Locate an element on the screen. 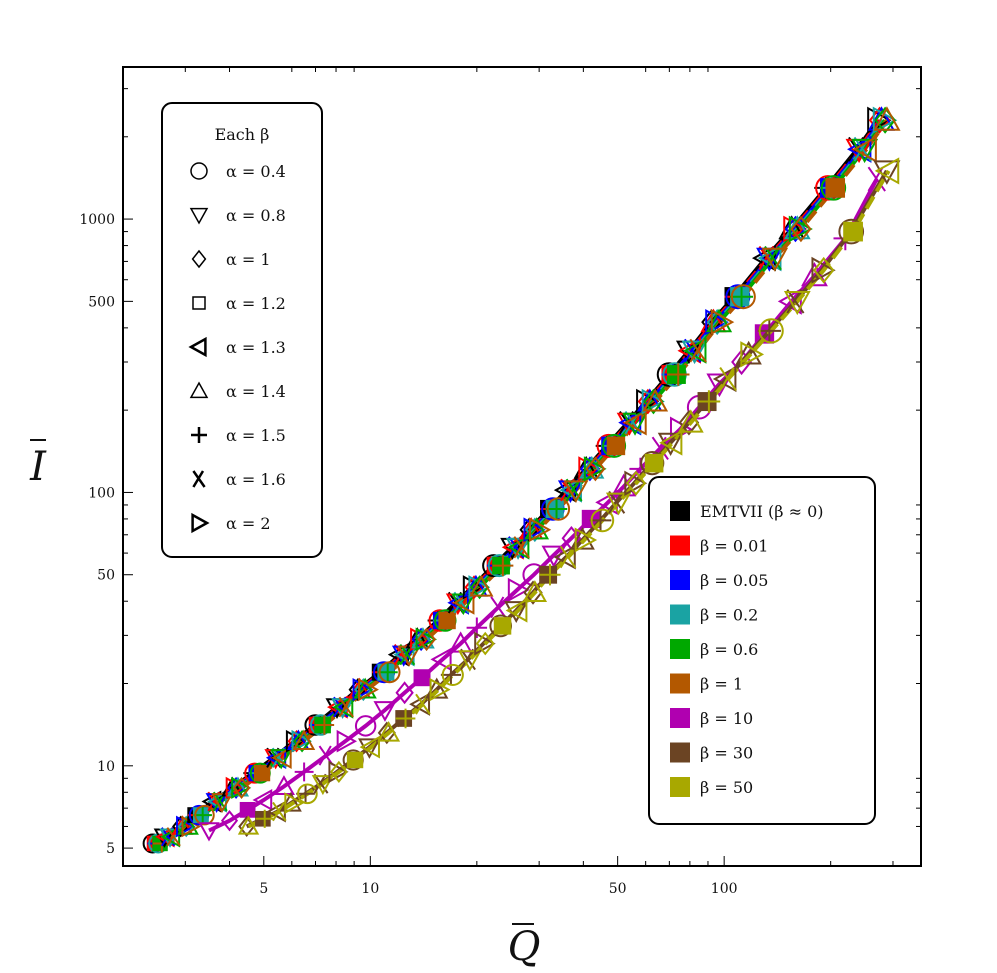 Image resolution: width=997 pixels, height=973 pixels. legend-marker-plus is located at coordinates (199, 435).